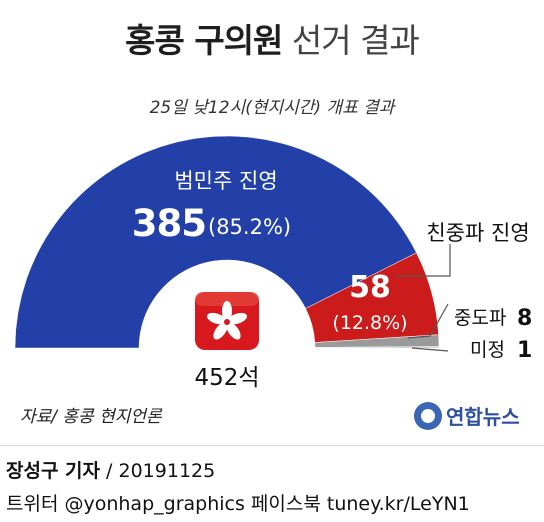  I want to click on sns-line: 트위터 @yonhap_graphics 페이스북 tuney.kr/LeYN1, so click(238, 504).